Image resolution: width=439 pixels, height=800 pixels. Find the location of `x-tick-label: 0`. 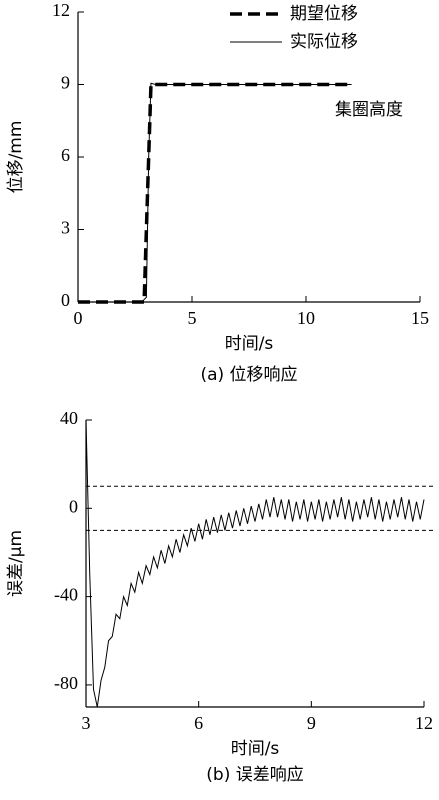

x-tick-label: 0 is located at coordinates (78, 318).